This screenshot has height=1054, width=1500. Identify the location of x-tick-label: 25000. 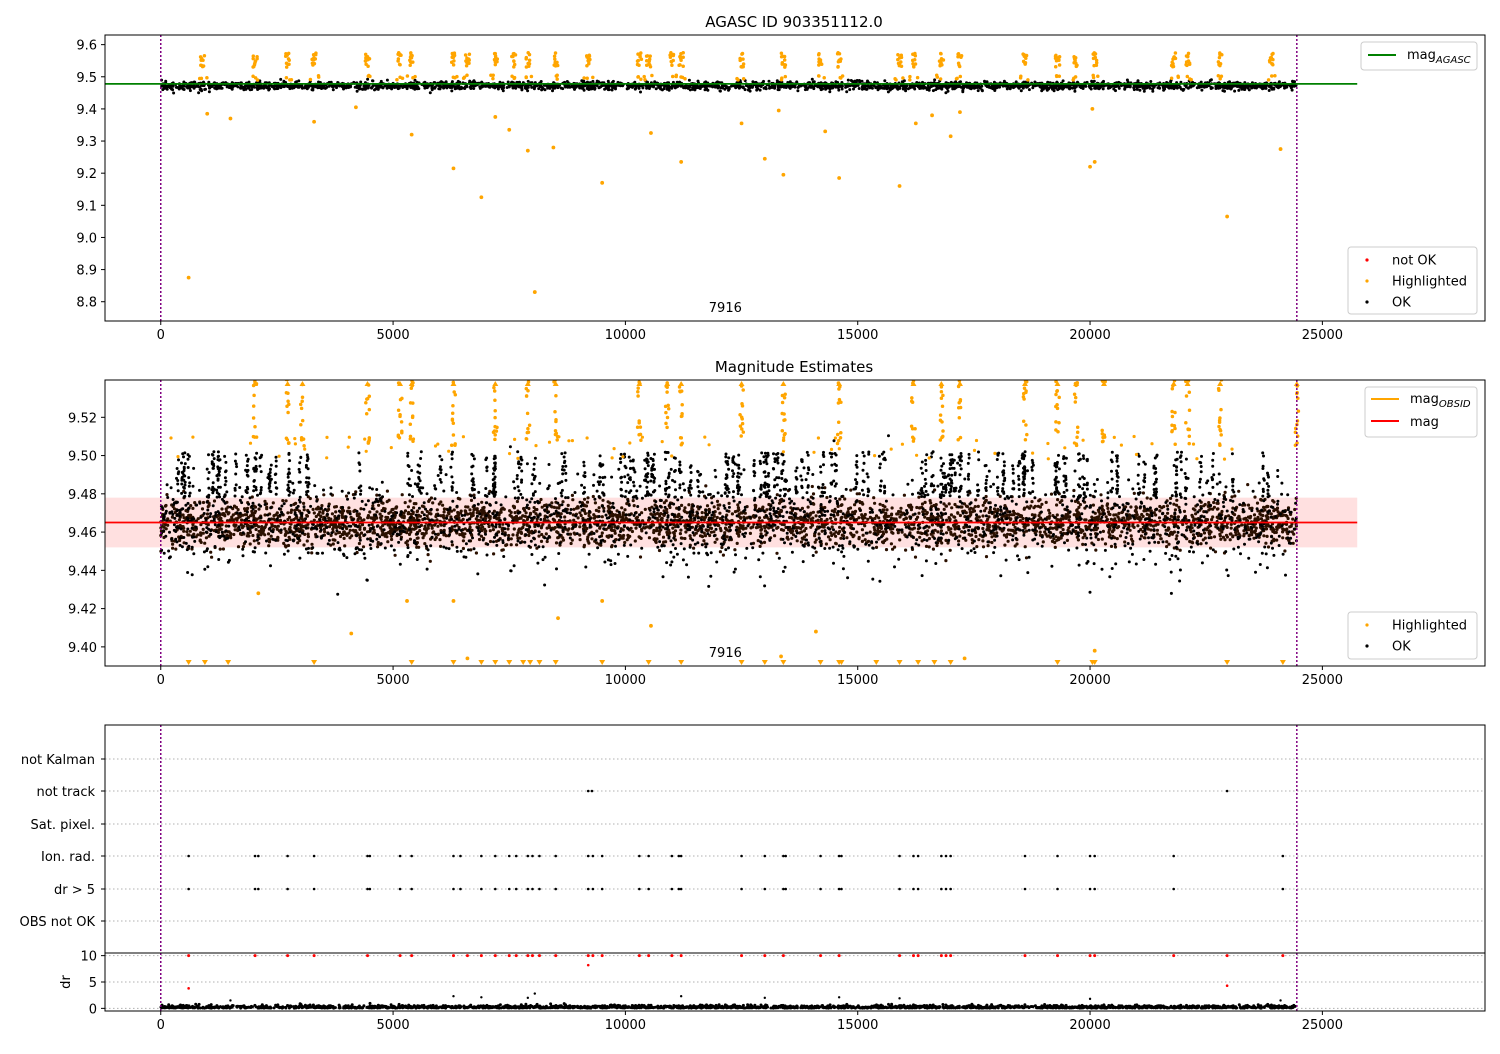
(1322, 1025).